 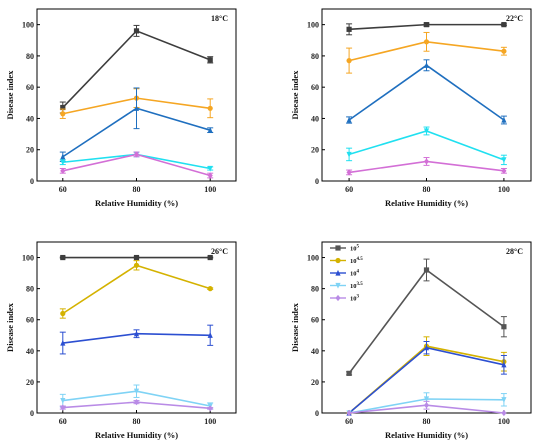 What do you see at coordinates (355, 274) in the screenshot?
I see `legend-label: 104` at bounding box center [355, 274].